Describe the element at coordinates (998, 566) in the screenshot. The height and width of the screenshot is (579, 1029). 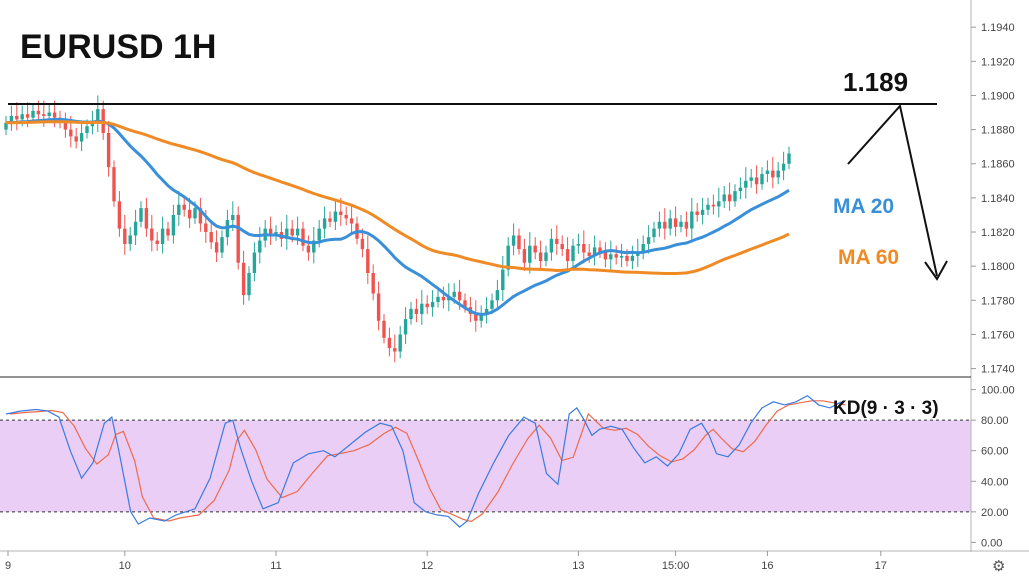
I see `gear-icon: ⚙` at that location.